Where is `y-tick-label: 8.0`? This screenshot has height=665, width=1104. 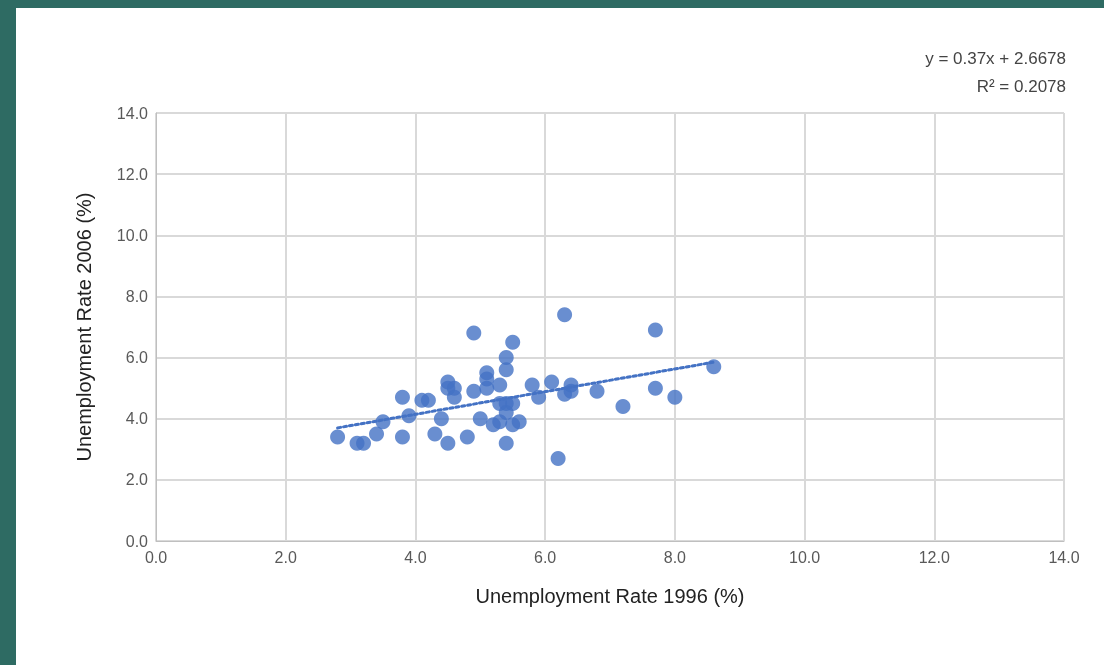 y-tick-label: 8.0 is located at coordinates (137, 296).